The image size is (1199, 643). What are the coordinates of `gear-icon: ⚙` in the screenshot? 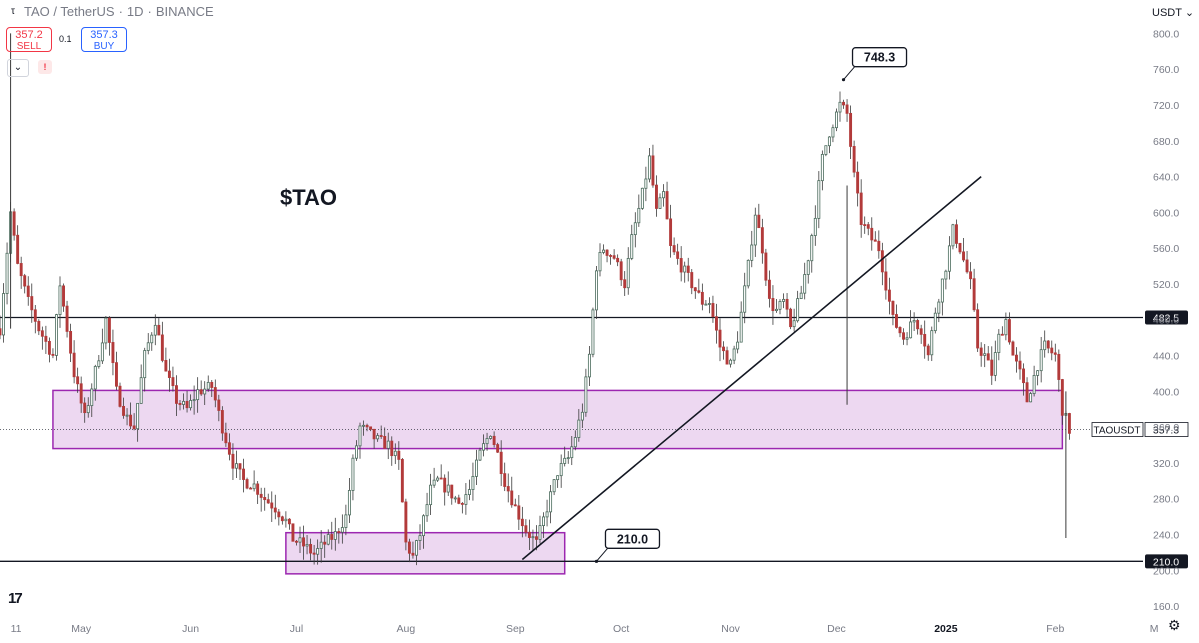 It's located at (1174, 625).